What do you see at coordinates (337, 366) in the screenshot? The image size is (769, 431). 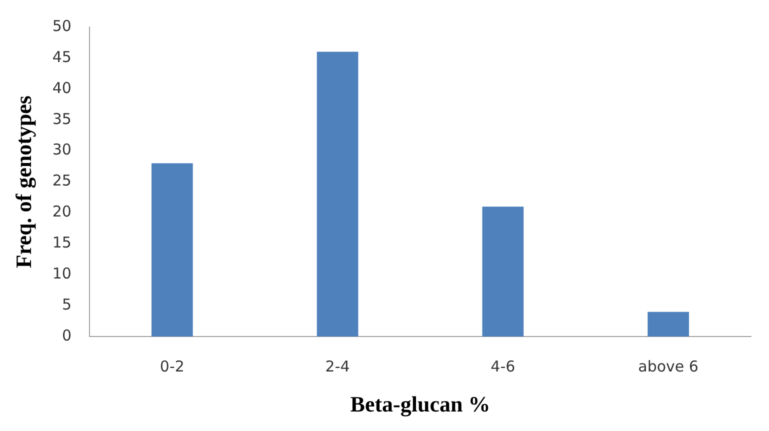 I see `x-tick-label: 2-4` at bounding box center [337, 366].